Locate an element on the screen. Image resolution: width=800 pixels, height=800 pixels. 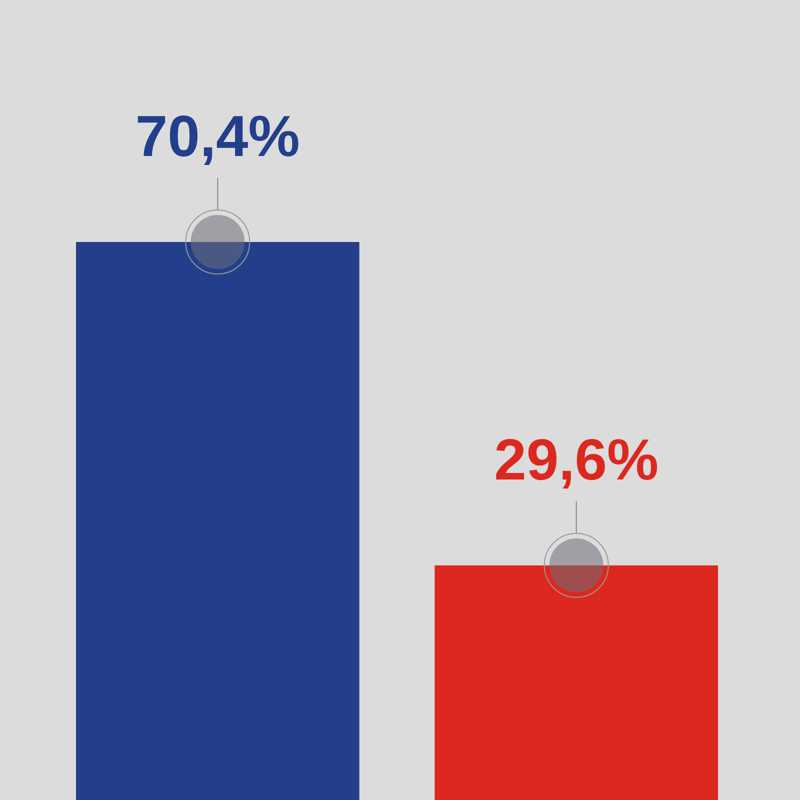
data-label: 29,6% is located at coordinates (576, 459).